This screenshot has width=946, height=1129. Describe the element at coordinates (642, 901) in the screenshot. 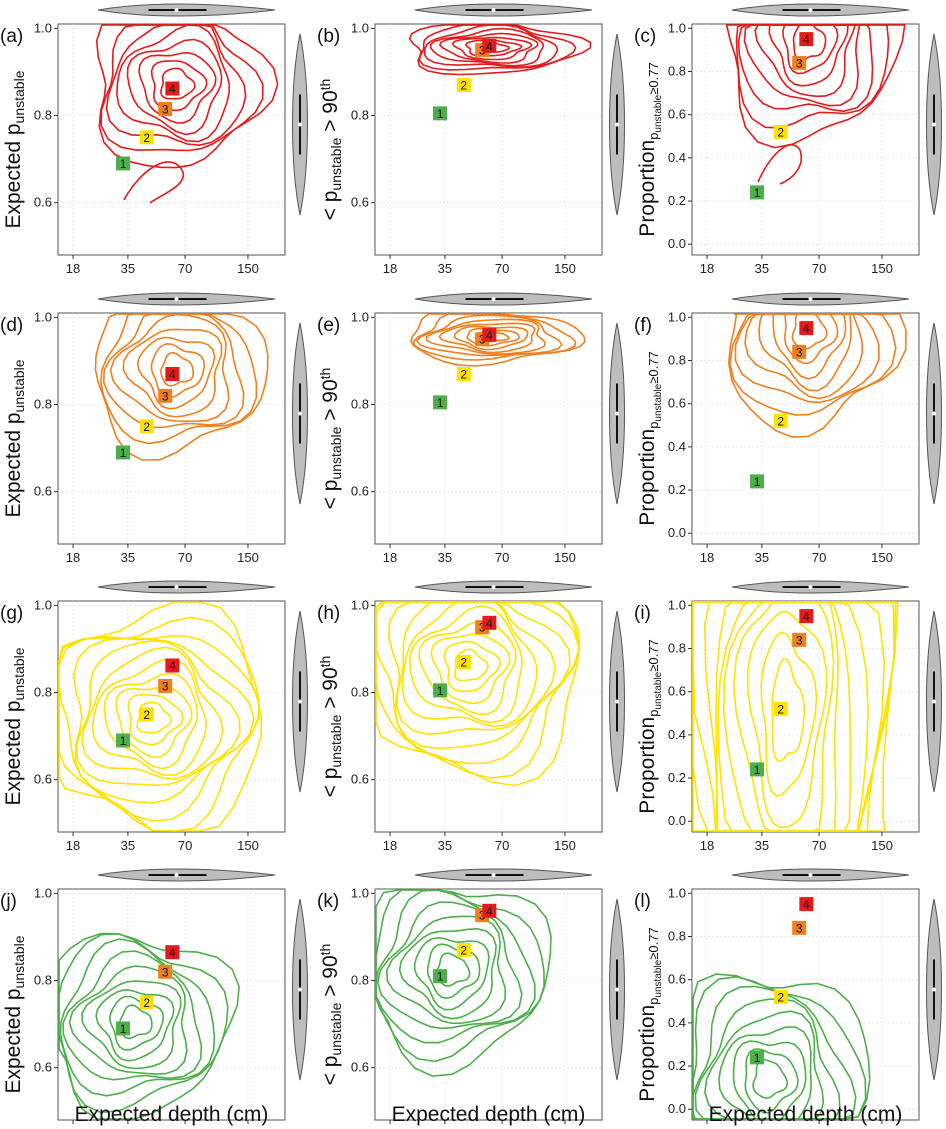

I see `panel-letter: (l)` at that location.